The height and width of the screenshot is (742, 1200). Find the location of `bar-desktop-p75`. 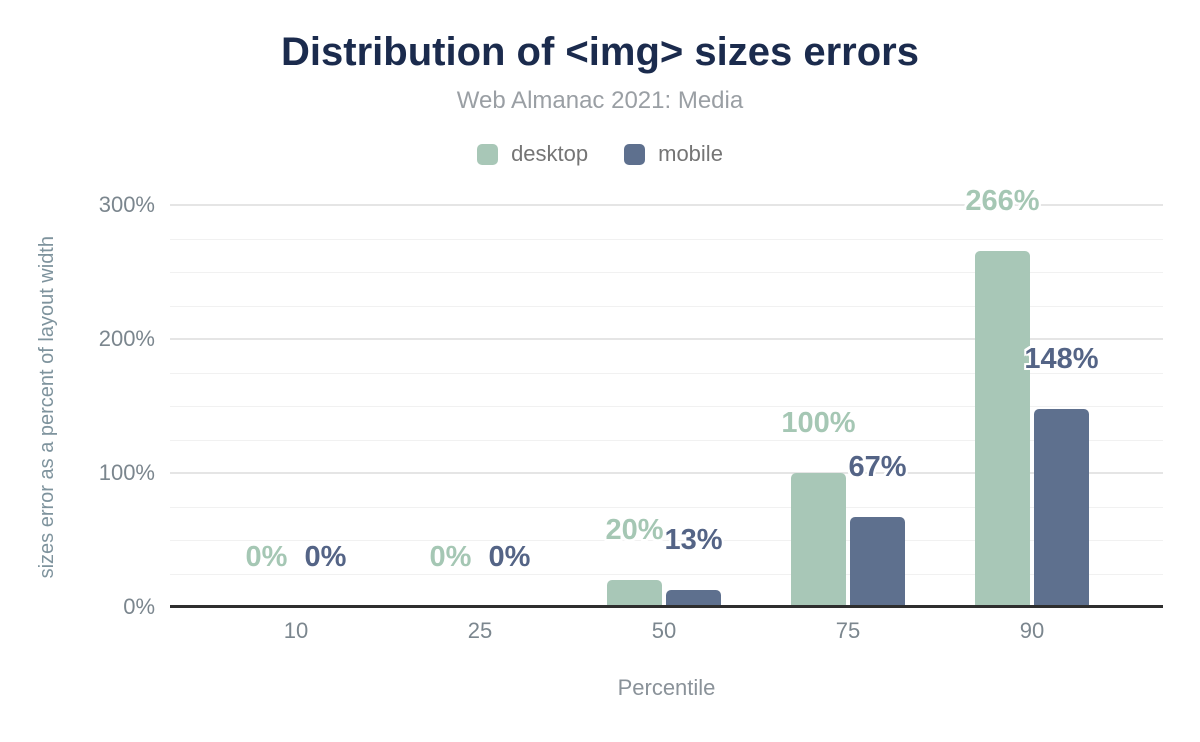

bar-desktop-p75 is located at coordinates (818, 540).